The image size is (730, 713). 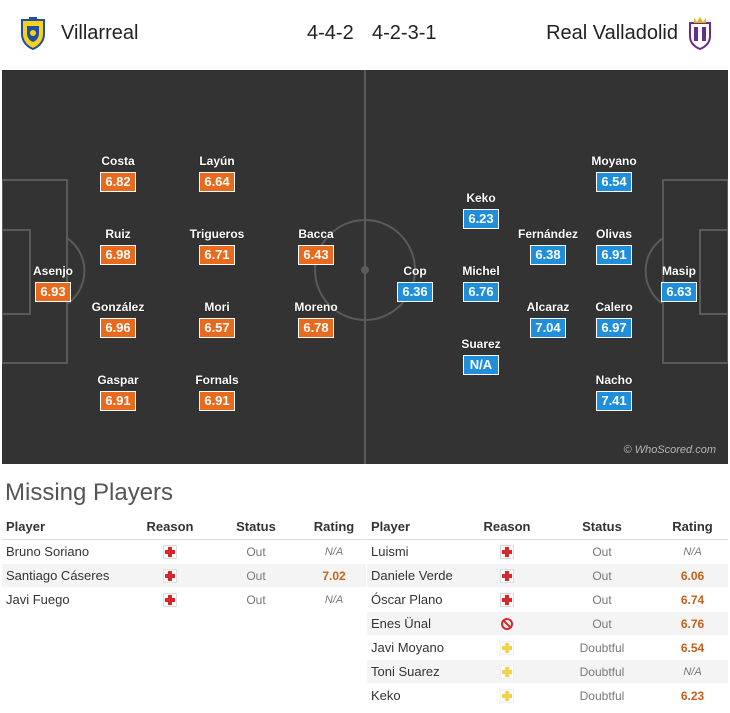 I want to click on table-header-row: Player Reason Status Rating, so click(x=184, y=526).